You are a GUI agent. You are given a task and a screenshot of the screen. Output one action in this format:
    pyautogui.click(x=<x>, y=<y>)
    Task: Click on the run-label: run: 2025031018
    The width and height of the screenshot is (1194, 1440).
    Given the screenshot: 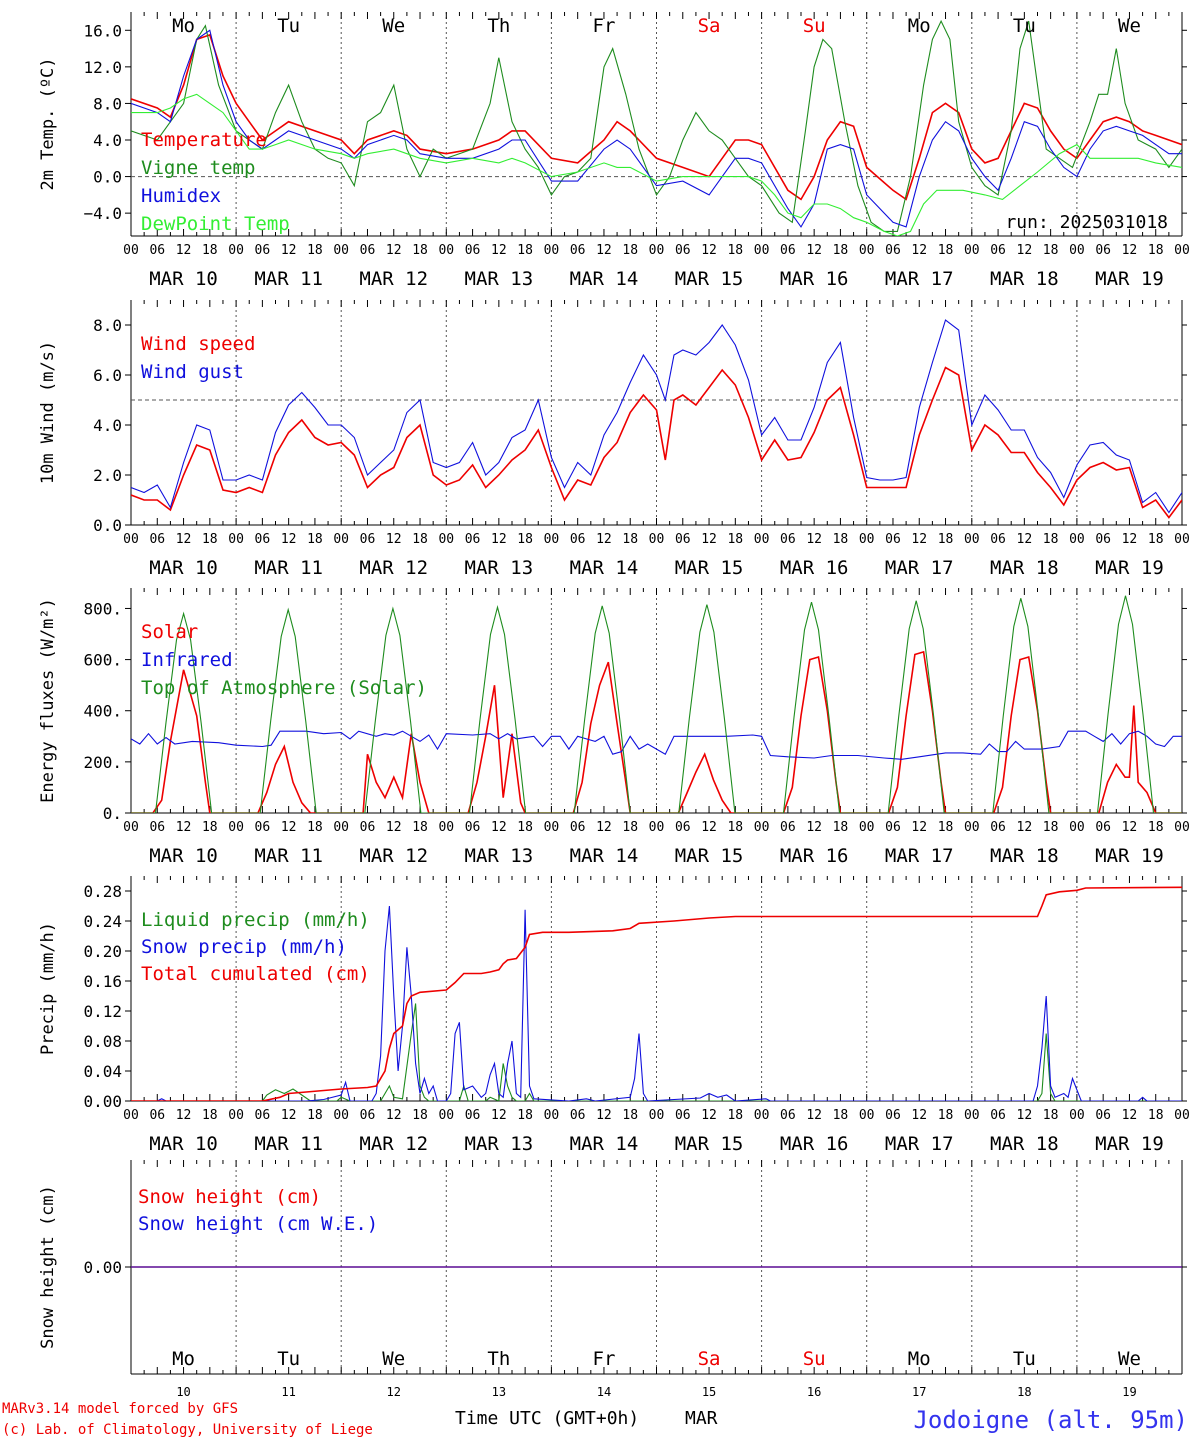 What is the action you would take?
    pyautogui.click(x=1086, y=222)
    